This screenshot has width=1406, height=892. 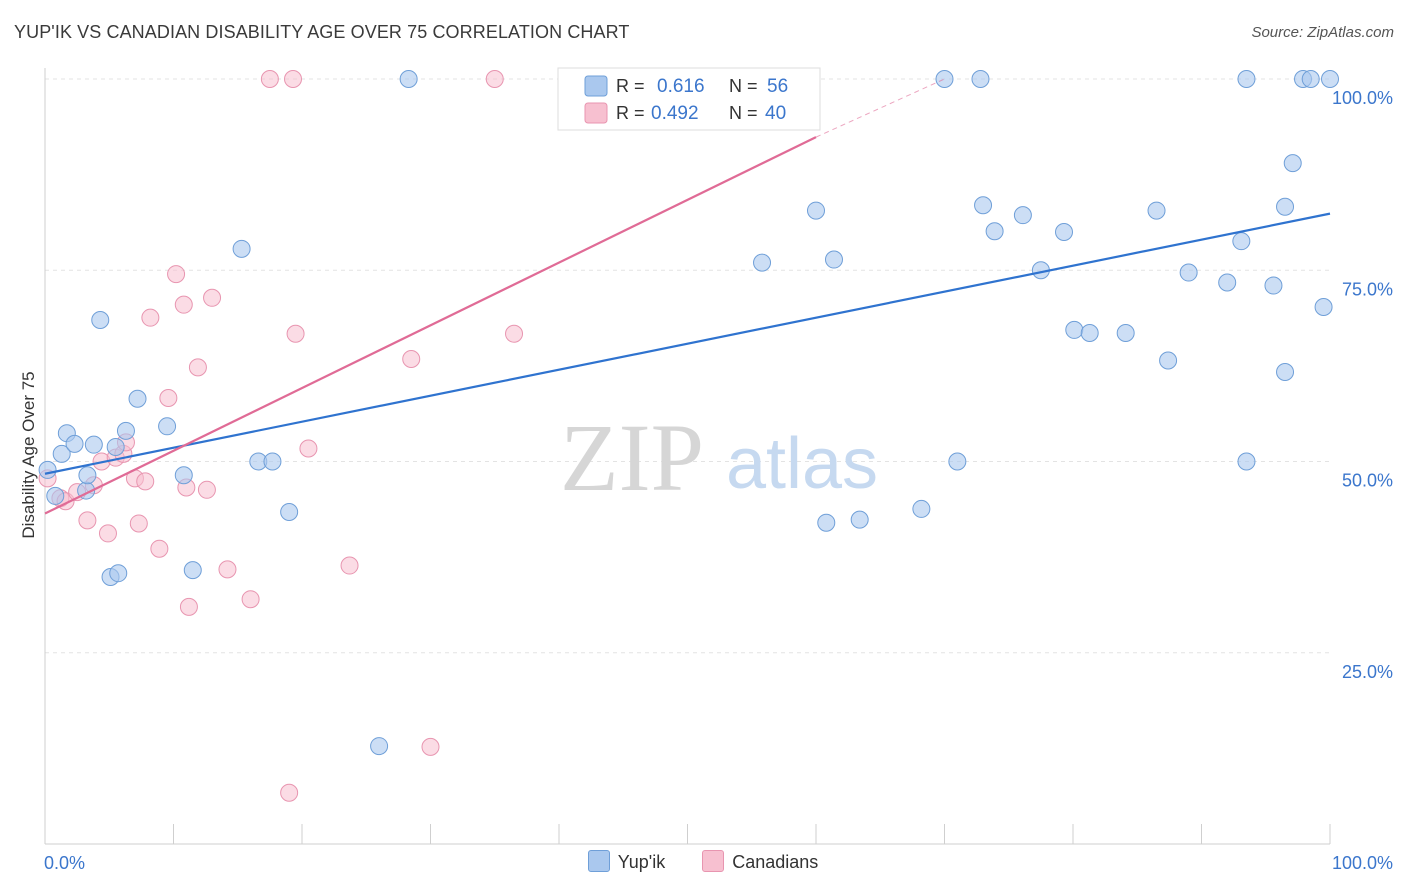 I want to click on x-tick-label: 100.0%, so click(x=1362, y=863).